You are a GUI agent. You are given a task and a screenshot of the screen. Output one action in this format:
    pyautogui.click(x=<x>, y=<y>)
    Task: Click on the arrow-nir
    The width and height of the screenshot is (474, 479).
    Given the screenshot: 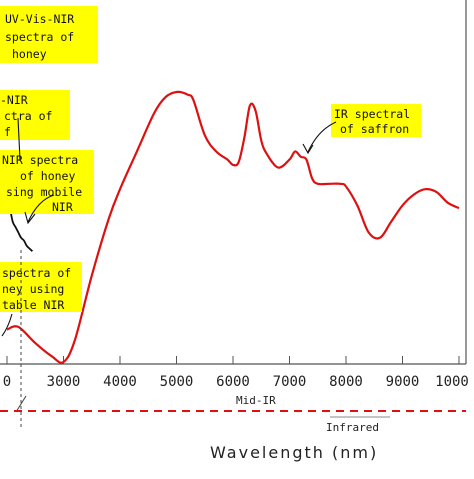 What is the action you would take?
    pyautogui.click(x=19, y=139)
    